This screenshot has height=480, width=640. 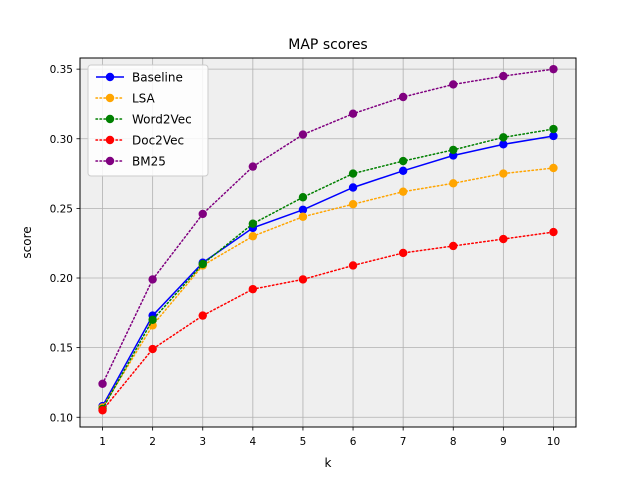 What do you see at coordinates (503, 442) in the screenshot?
I see `x-tick-label: 9` at bounding box center [503, 442].